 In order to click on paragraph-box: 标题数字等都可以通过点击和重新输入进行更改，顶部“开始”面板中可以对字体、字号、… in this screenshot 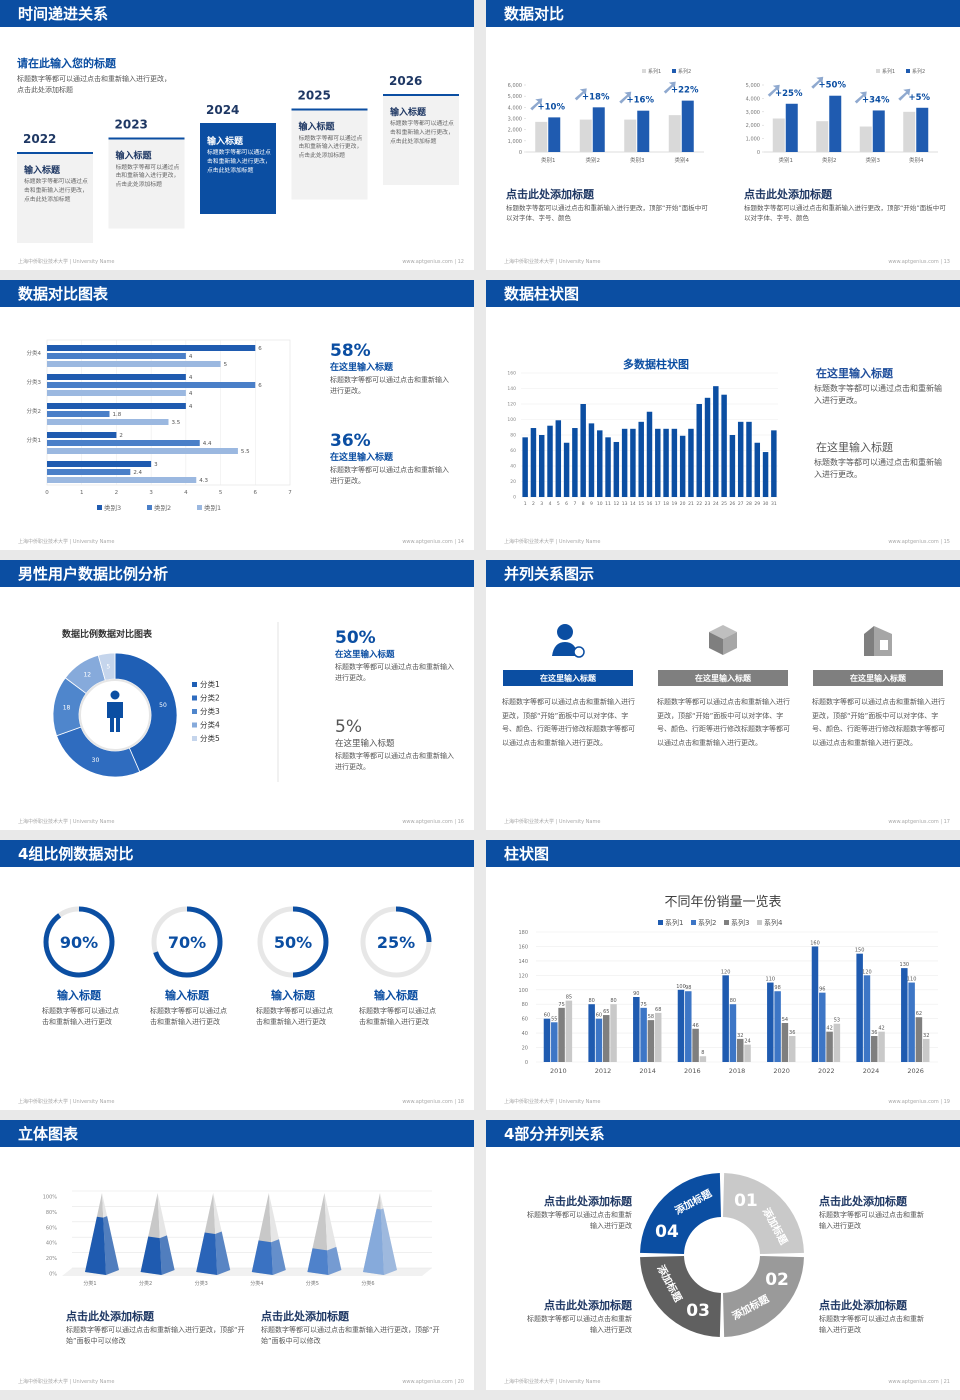, I will do `click(568, 722)`.